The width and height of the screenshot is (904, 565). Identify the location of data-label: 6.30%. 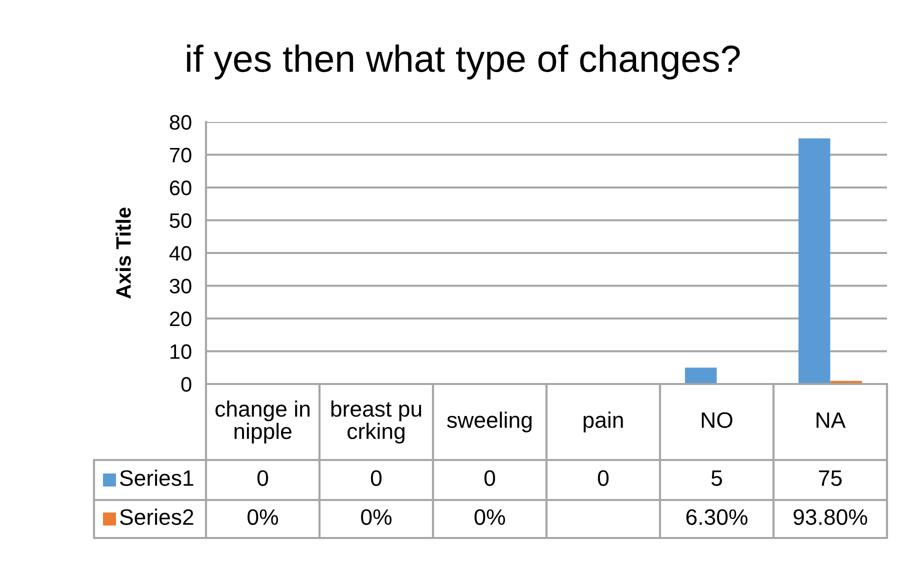
(717, 517).